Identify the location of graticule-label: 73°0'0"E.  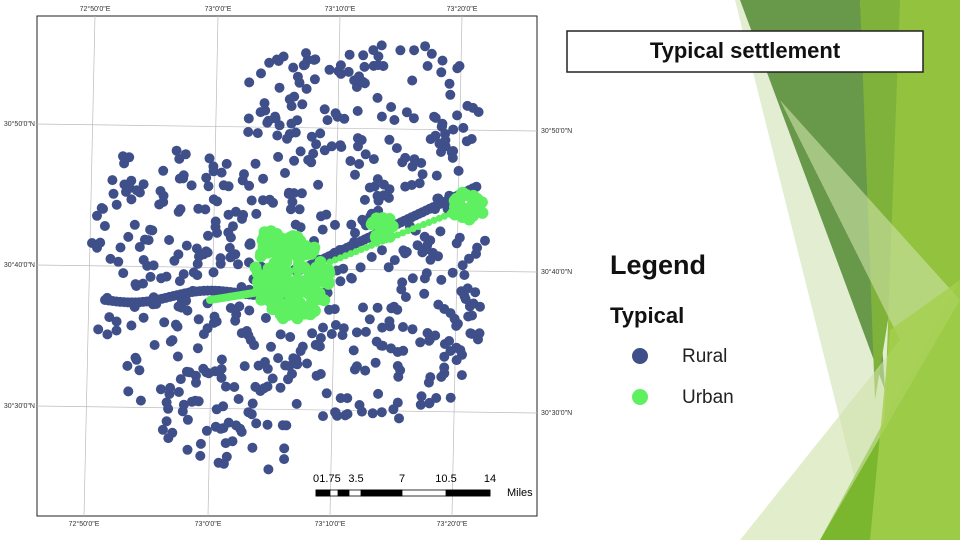
(208, 524).